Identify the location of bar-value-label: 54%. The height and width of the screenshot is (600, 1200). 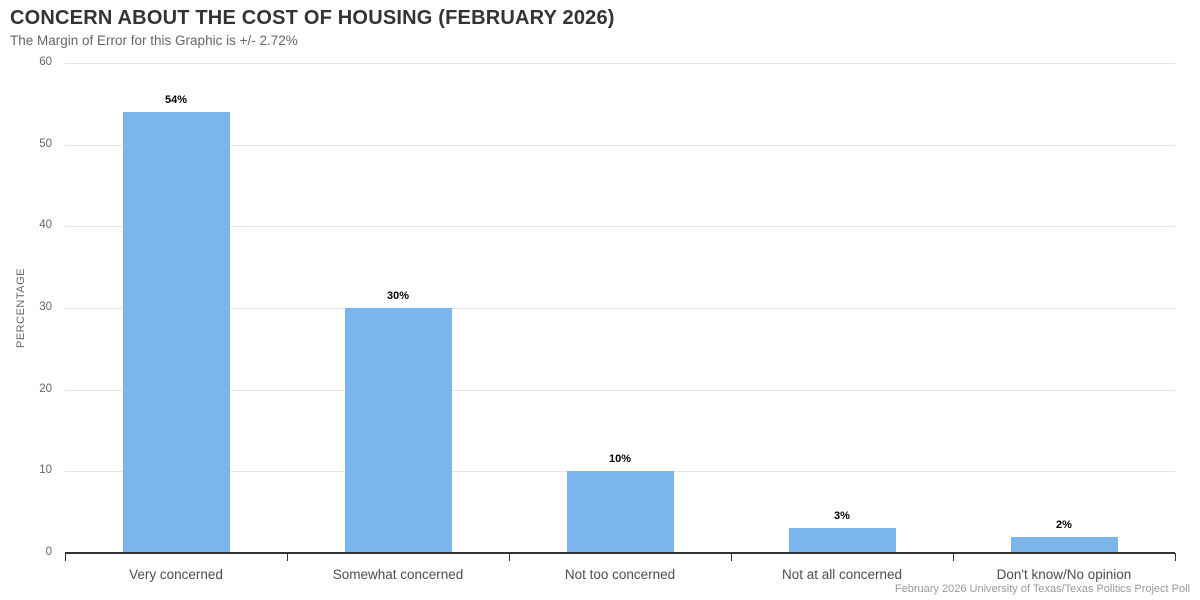
(176, 100).